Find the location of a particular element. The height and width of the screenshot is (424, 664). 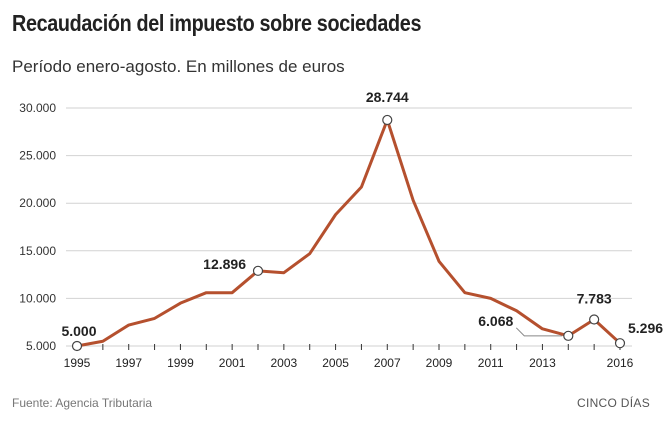

annotation-leaders is located at coordinates (539, 332).